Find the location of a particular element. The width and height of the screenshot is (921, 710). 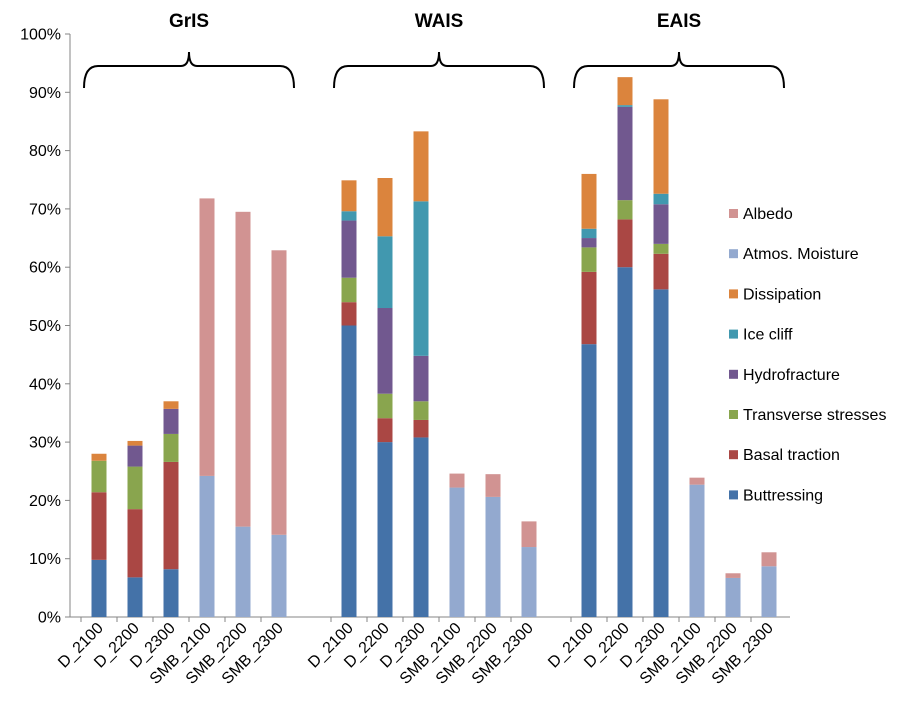

legend-swatch-dissipation is located at coordinates (733, 294).